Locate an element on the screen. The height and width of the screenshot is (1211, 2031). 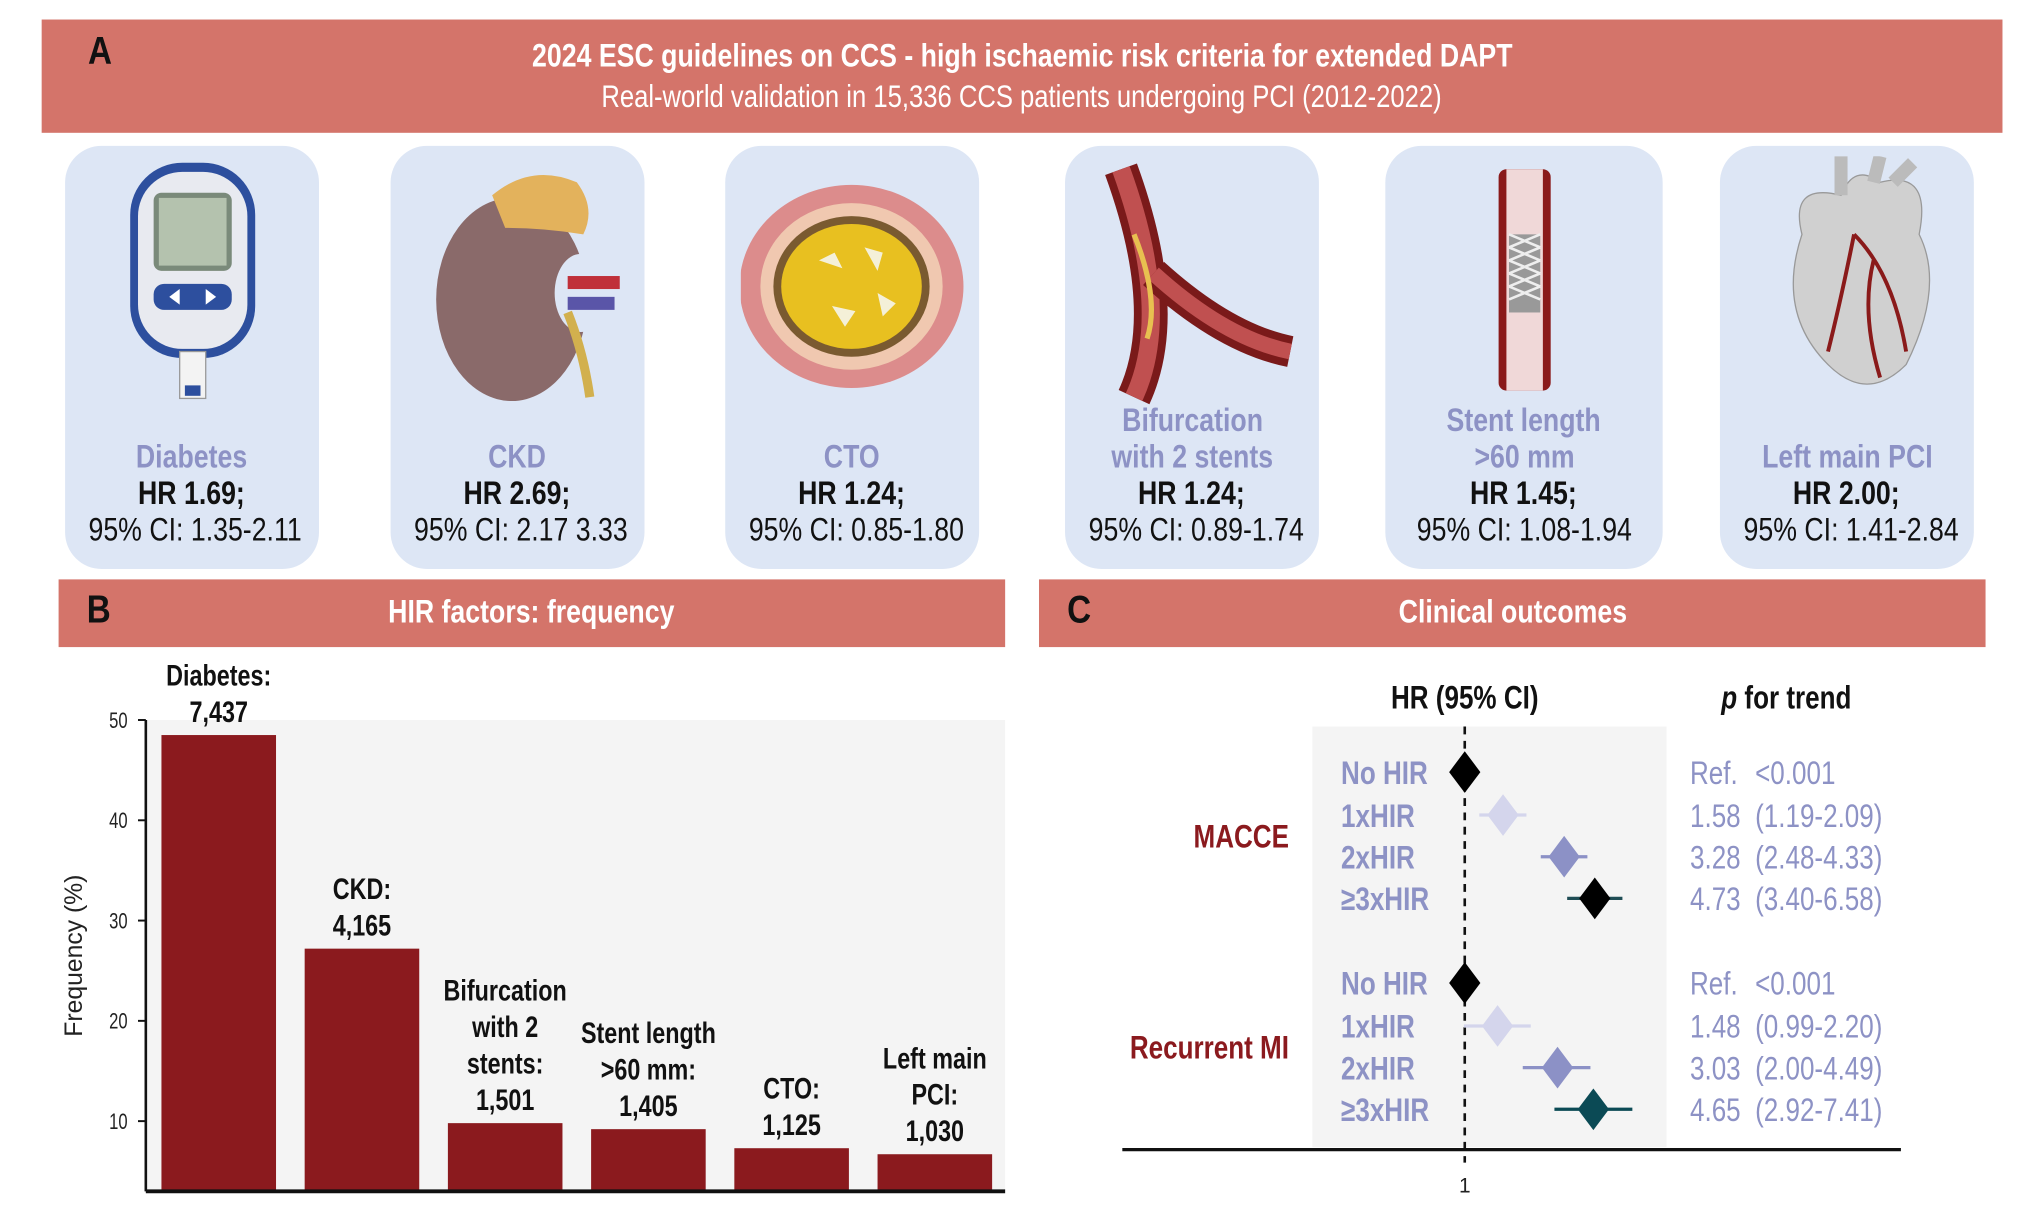
hr-value: 1.48 is located at coordinates (1715, 1027).